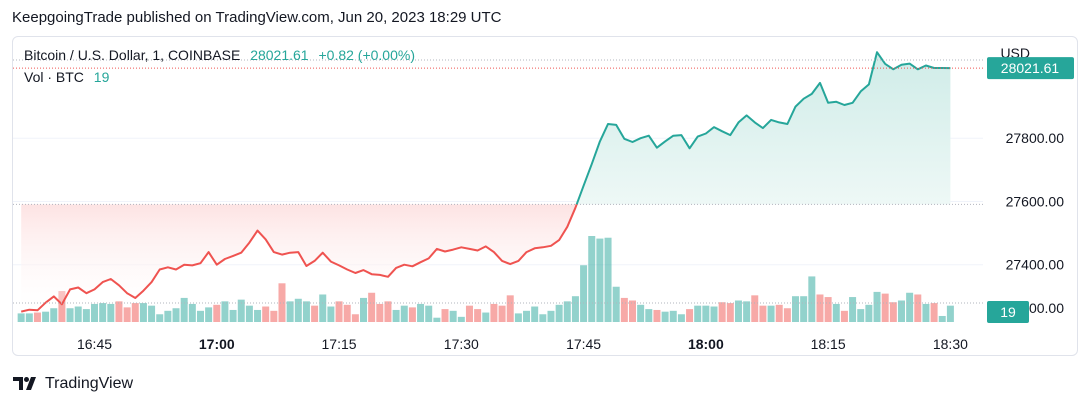  What do you see at coordinates (1035, 265) in the screenshot?
I see `y-tick-label: 27400.00` at bounding box center [1035, 265].